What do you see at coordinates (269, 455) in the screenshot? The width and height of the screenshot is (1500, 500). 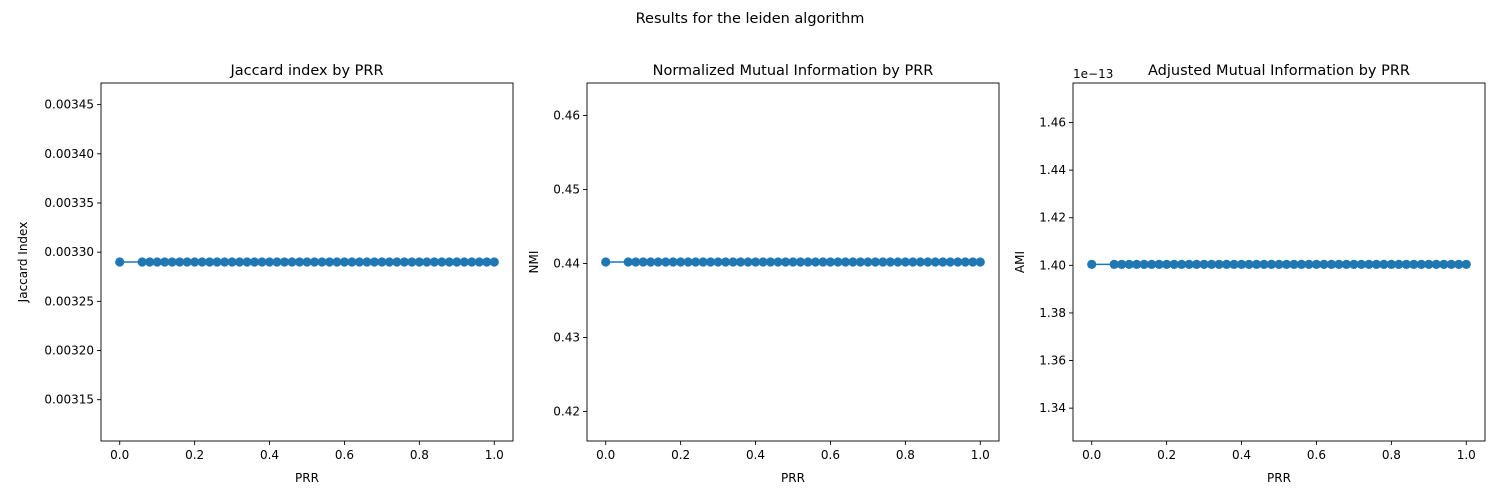 I see `chart-0-xtick-label: 0.4` at bounding box center [269, 455].